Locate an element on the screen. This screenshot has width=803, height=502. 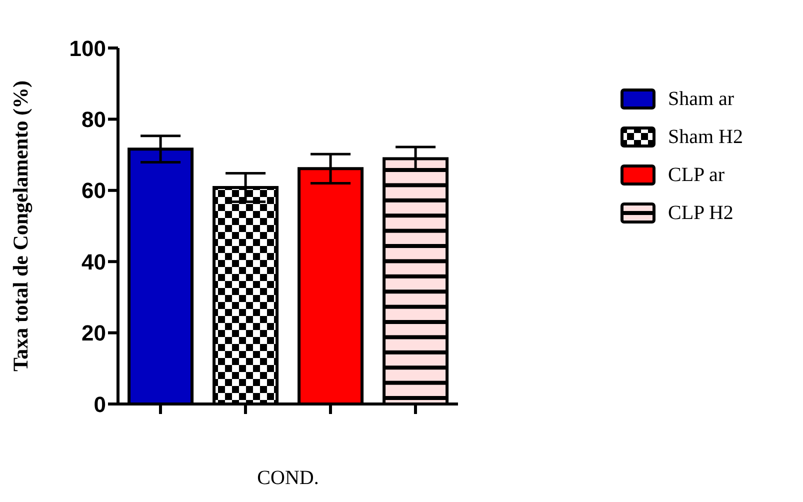
y-tick-label: 20 is located at coordinates (94, 333).